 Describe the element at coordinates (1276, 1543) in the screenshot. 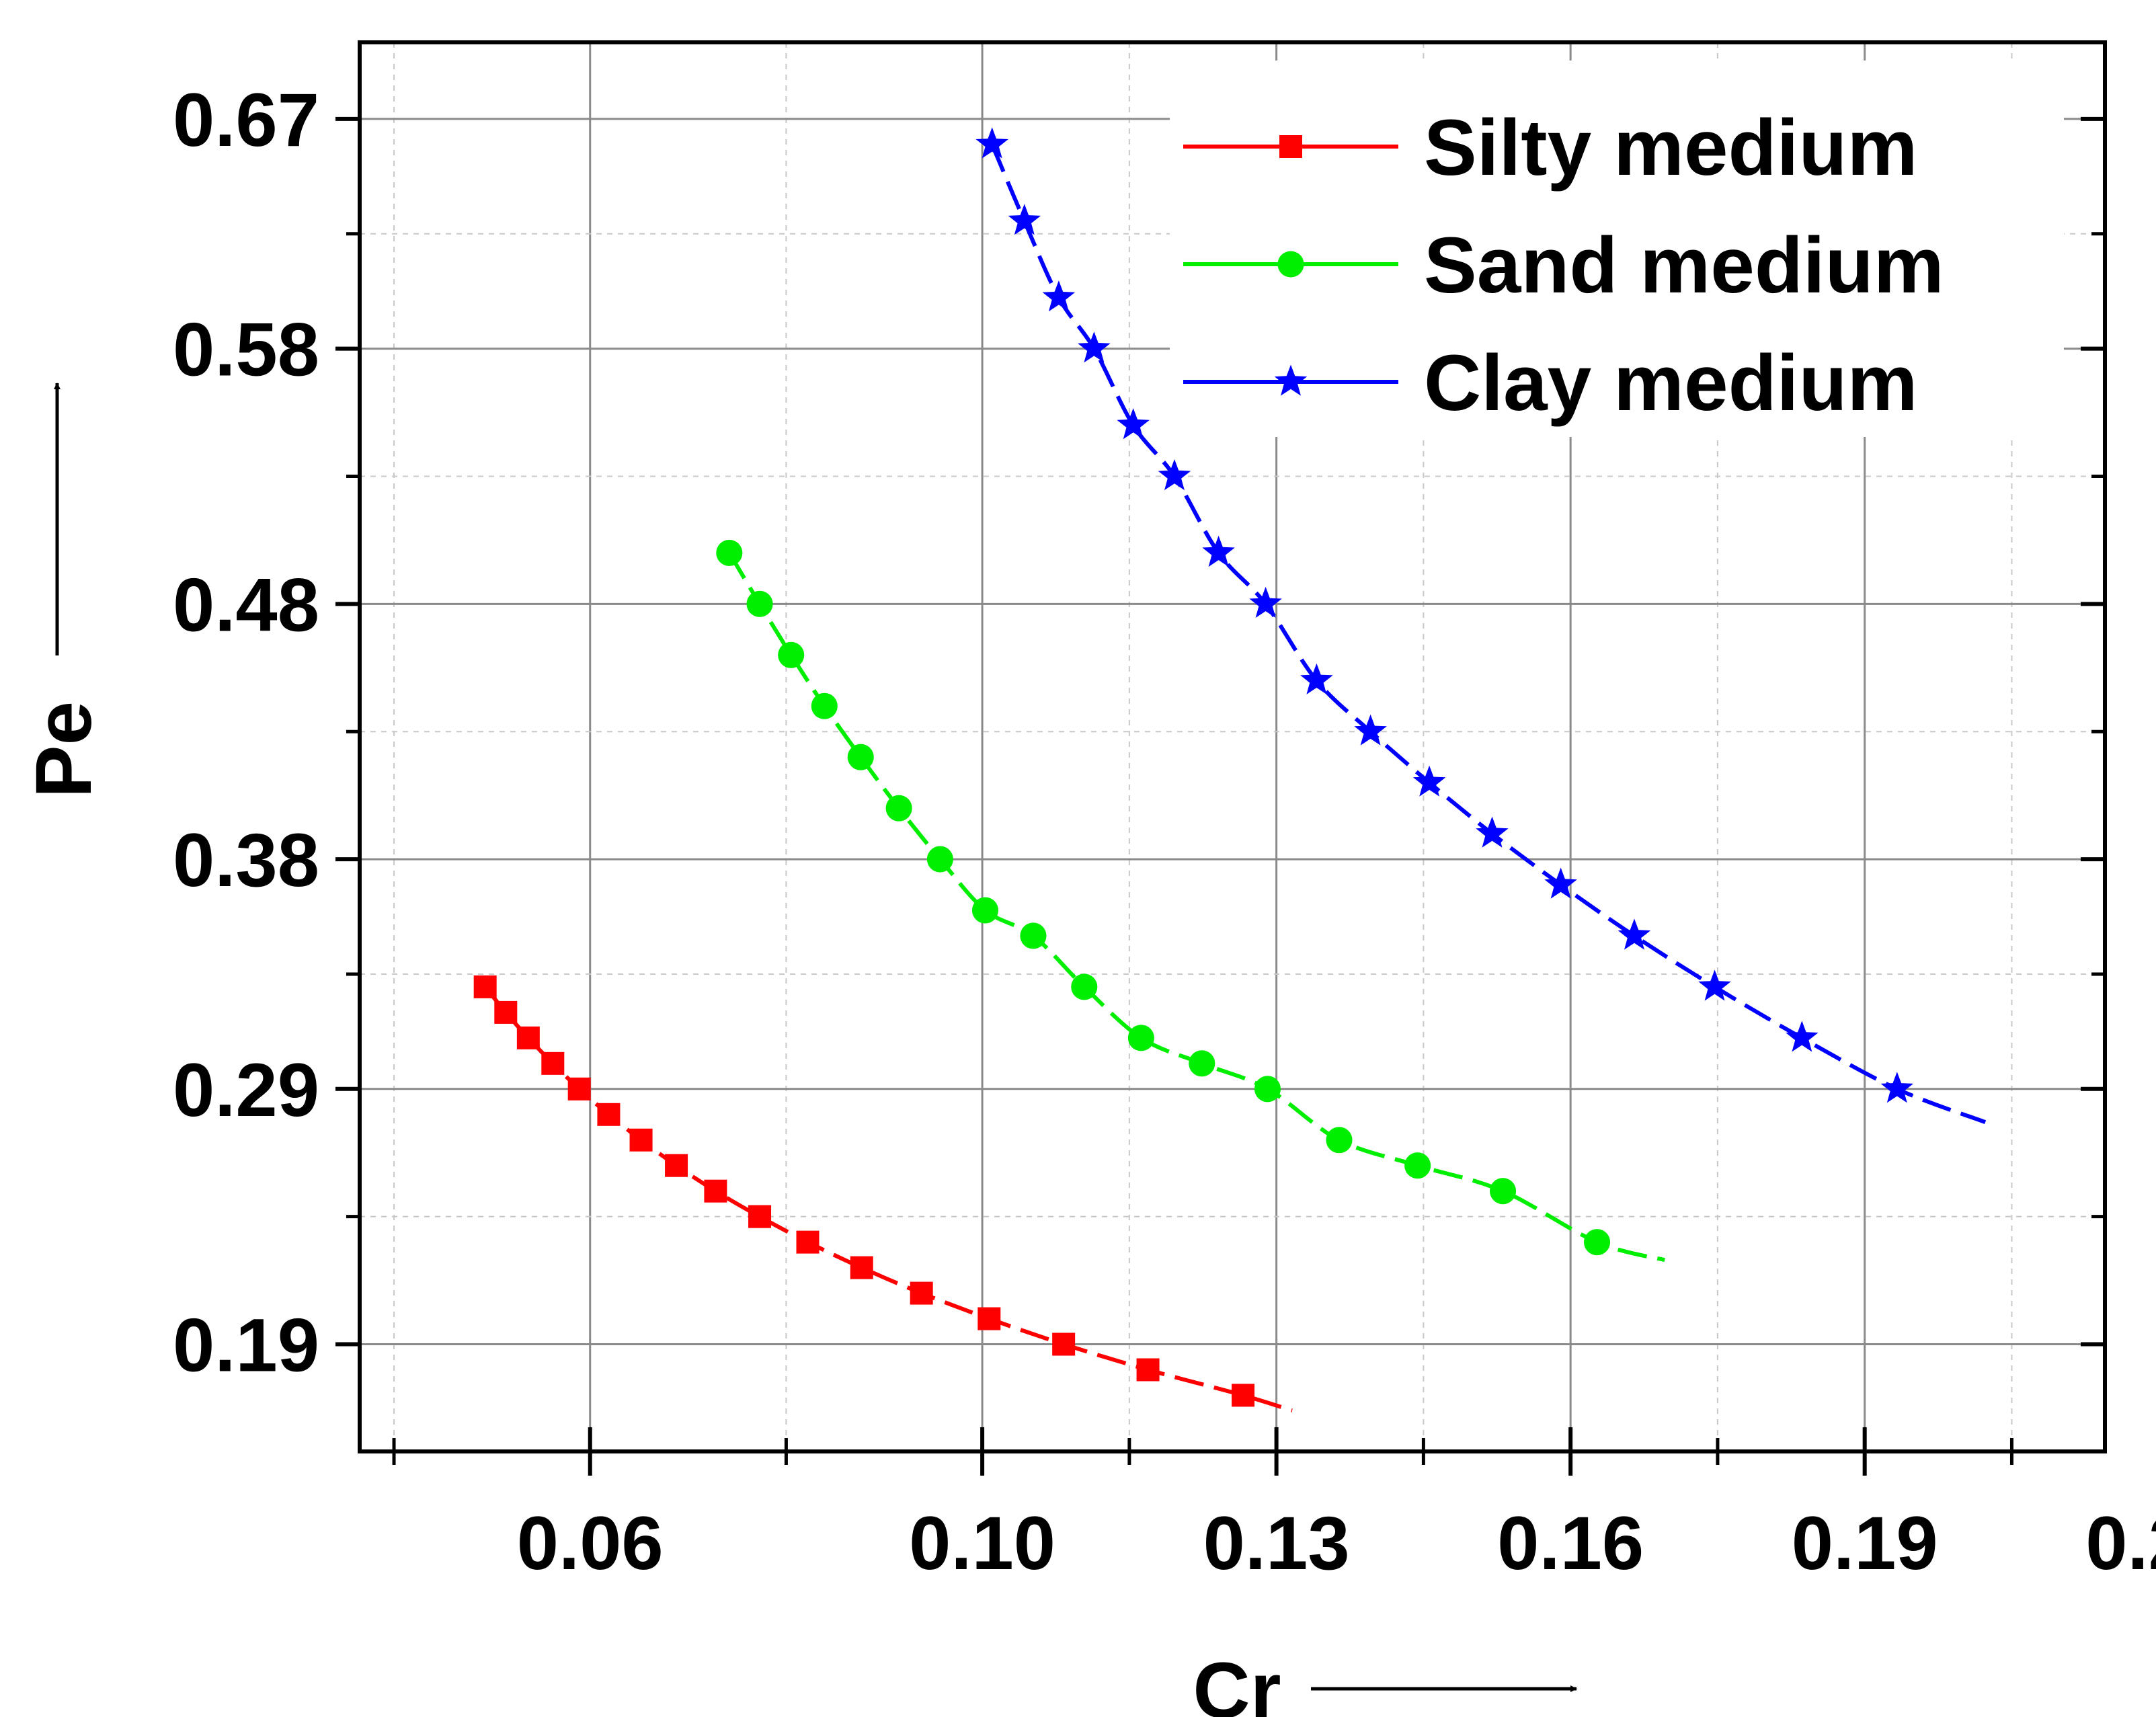

I see `x-tick-label: 0.13` at that location.